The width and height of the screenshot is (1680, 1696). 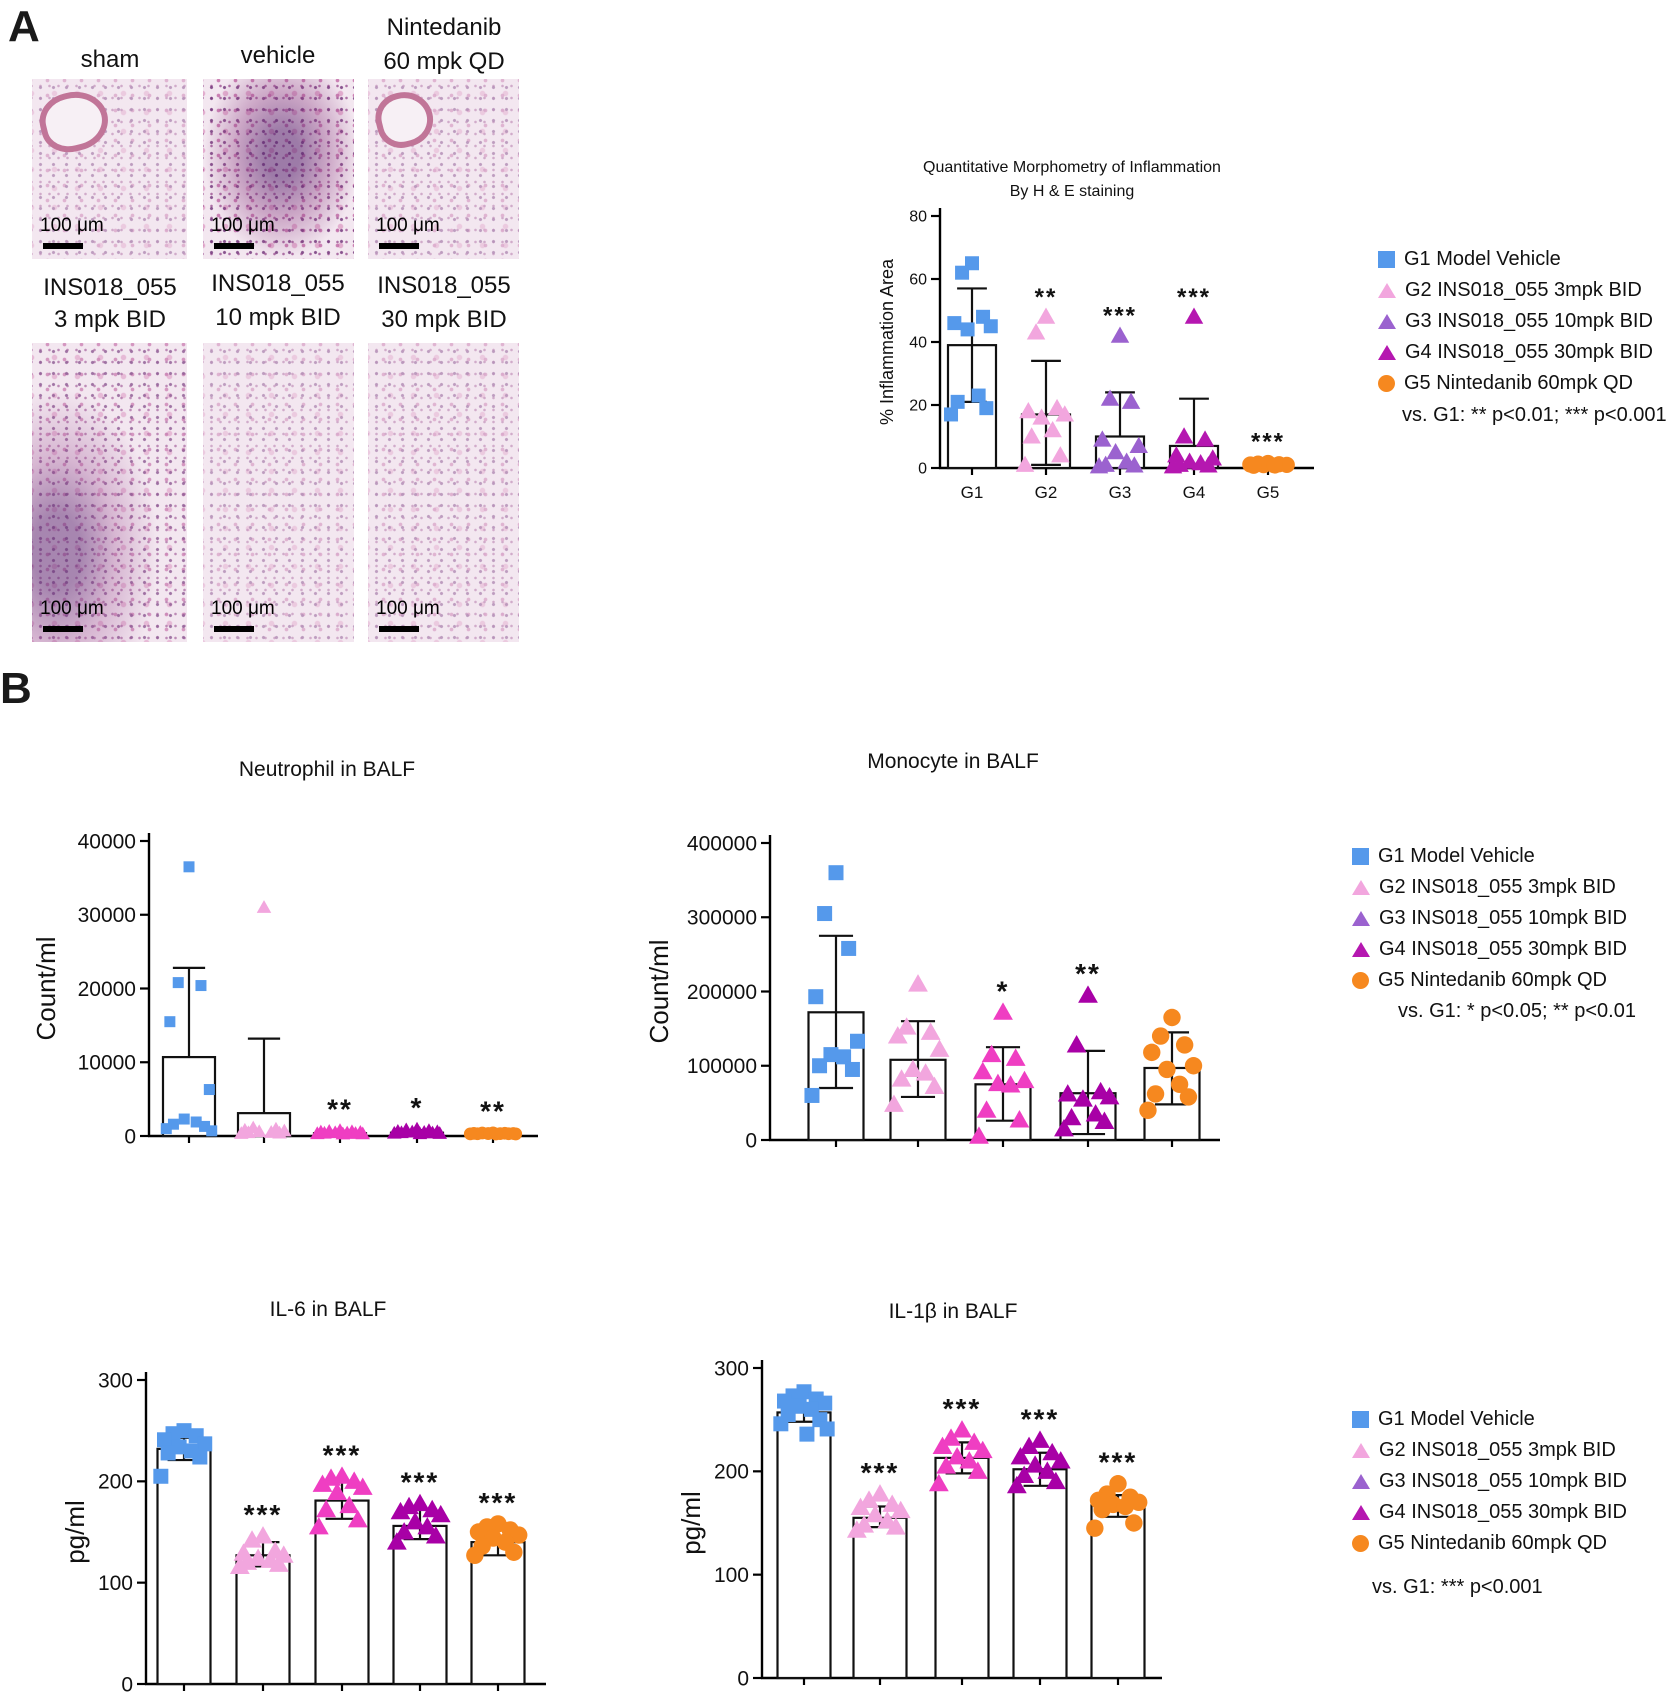 I want to click on x-tick-label: G2, so click(x=1046, y=492).